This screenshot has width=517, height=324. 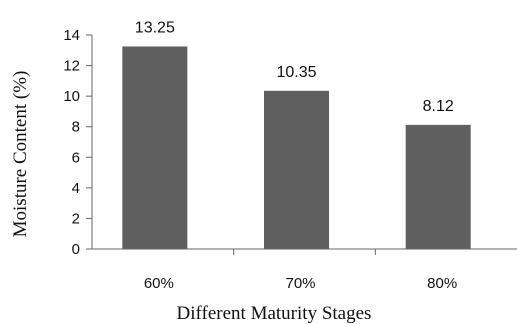 What do you see at coordinates (76, 188) in the screenshot?
I see `y-tick-label: 4` at bounding box center [76, 188].